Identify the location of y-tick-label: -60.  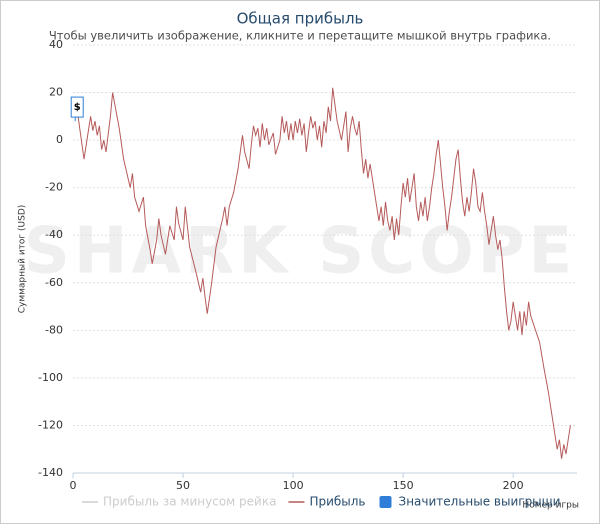
(54, 282).